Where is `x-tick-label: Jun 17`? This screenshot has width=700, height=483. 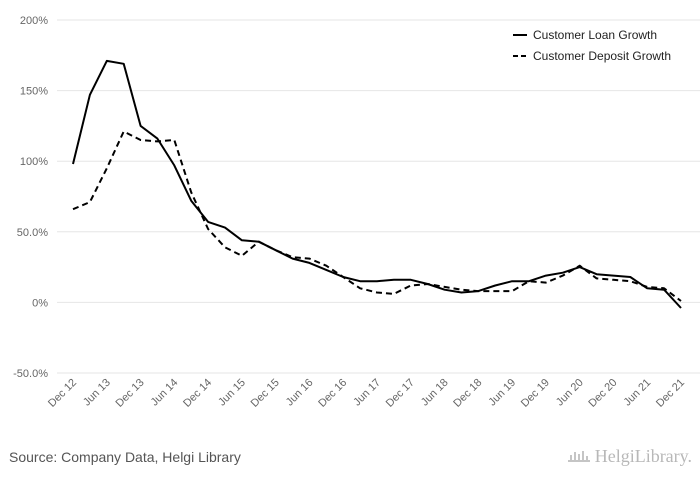
x-tick-label: Jun 17 is located at coordinates (367, 393).